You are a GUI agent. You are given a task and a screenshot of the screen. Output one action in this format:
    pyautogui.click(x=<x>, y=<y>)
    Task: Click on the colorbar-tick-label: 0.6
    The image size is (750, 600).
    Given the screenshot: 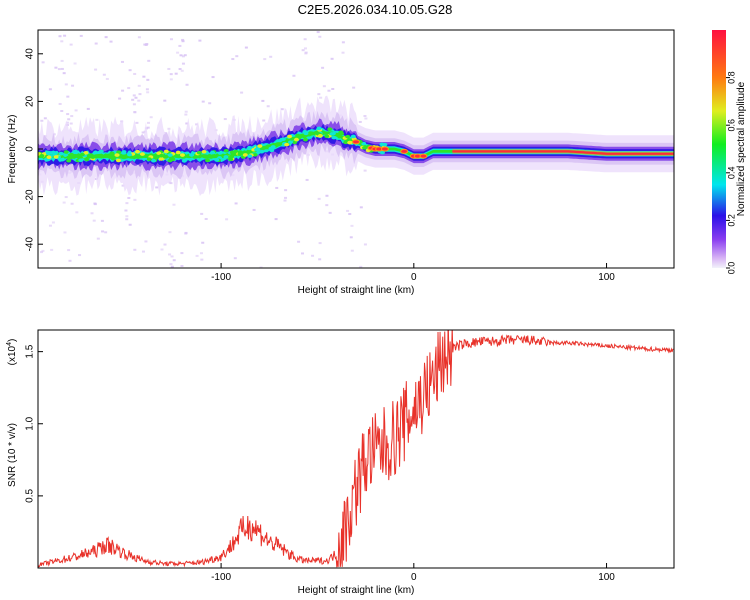 What is the action you would take?
    pyautogui.click(x=731, y=125)
    